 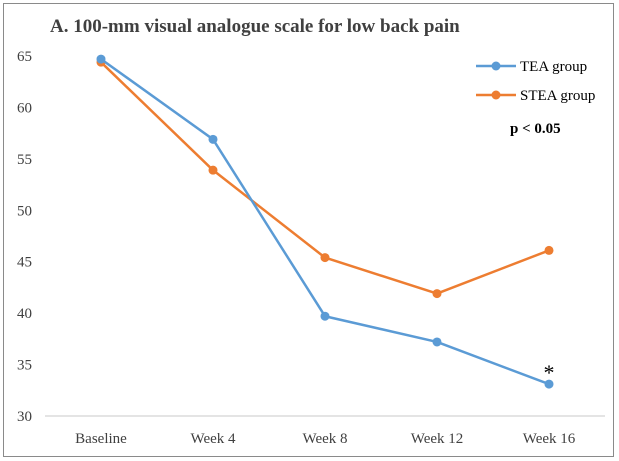 I want to click on y-tick-label: 60, so click(x=24, y=108).